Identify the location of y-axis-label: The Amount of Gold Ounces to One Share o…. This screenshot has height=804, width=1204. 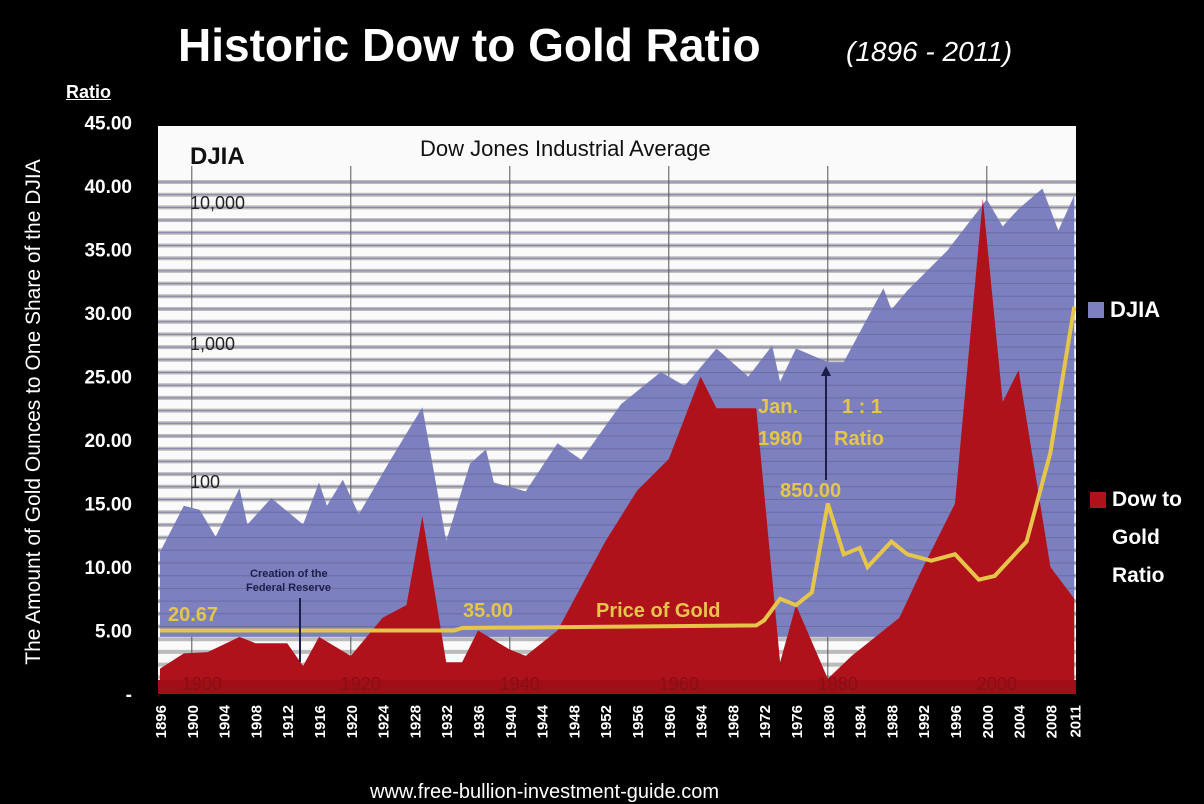
(33, 412).